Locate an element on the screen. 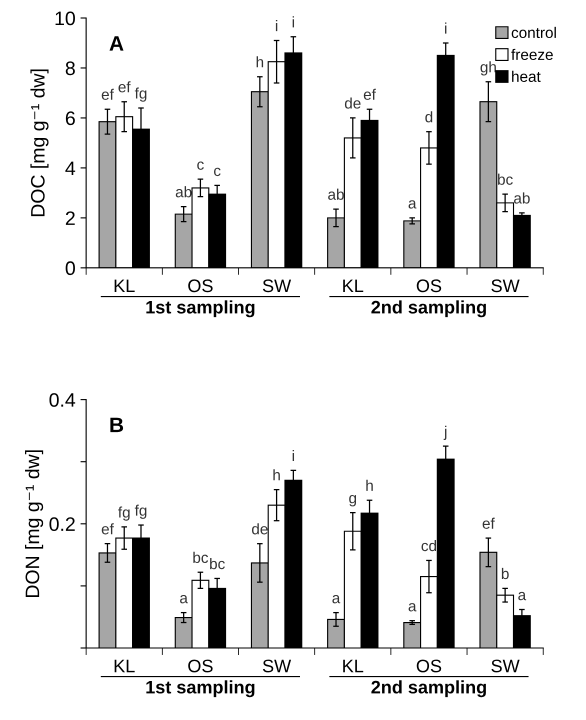 The height and width of the screenshot is (720, 586). data-label: de is located at coordinates (352, 103).